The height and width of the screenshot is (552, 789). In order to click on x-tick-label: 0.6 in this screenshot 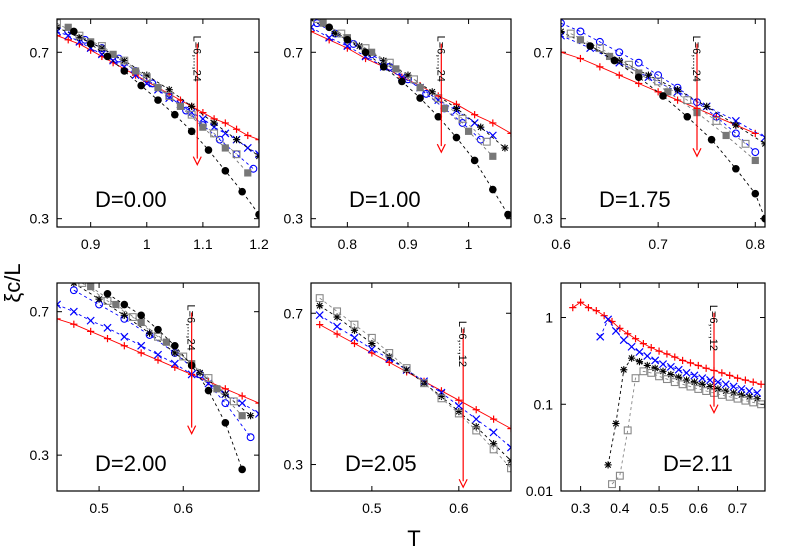, I will do `click(184, 508)`.